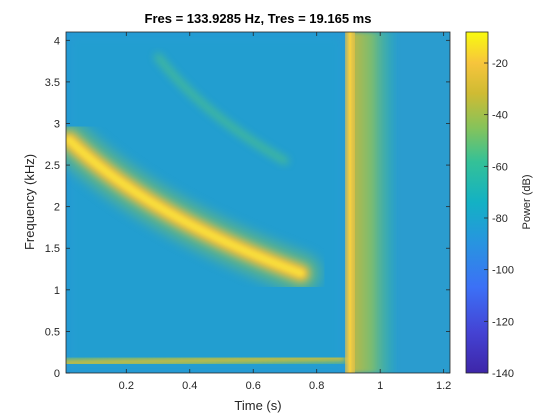 Image resolution: width=560 pixels, height=420 pixels. Describe the element at coordinates (126, 386) in the screenshot. I see `x-tick-label: 0.2` at that location.